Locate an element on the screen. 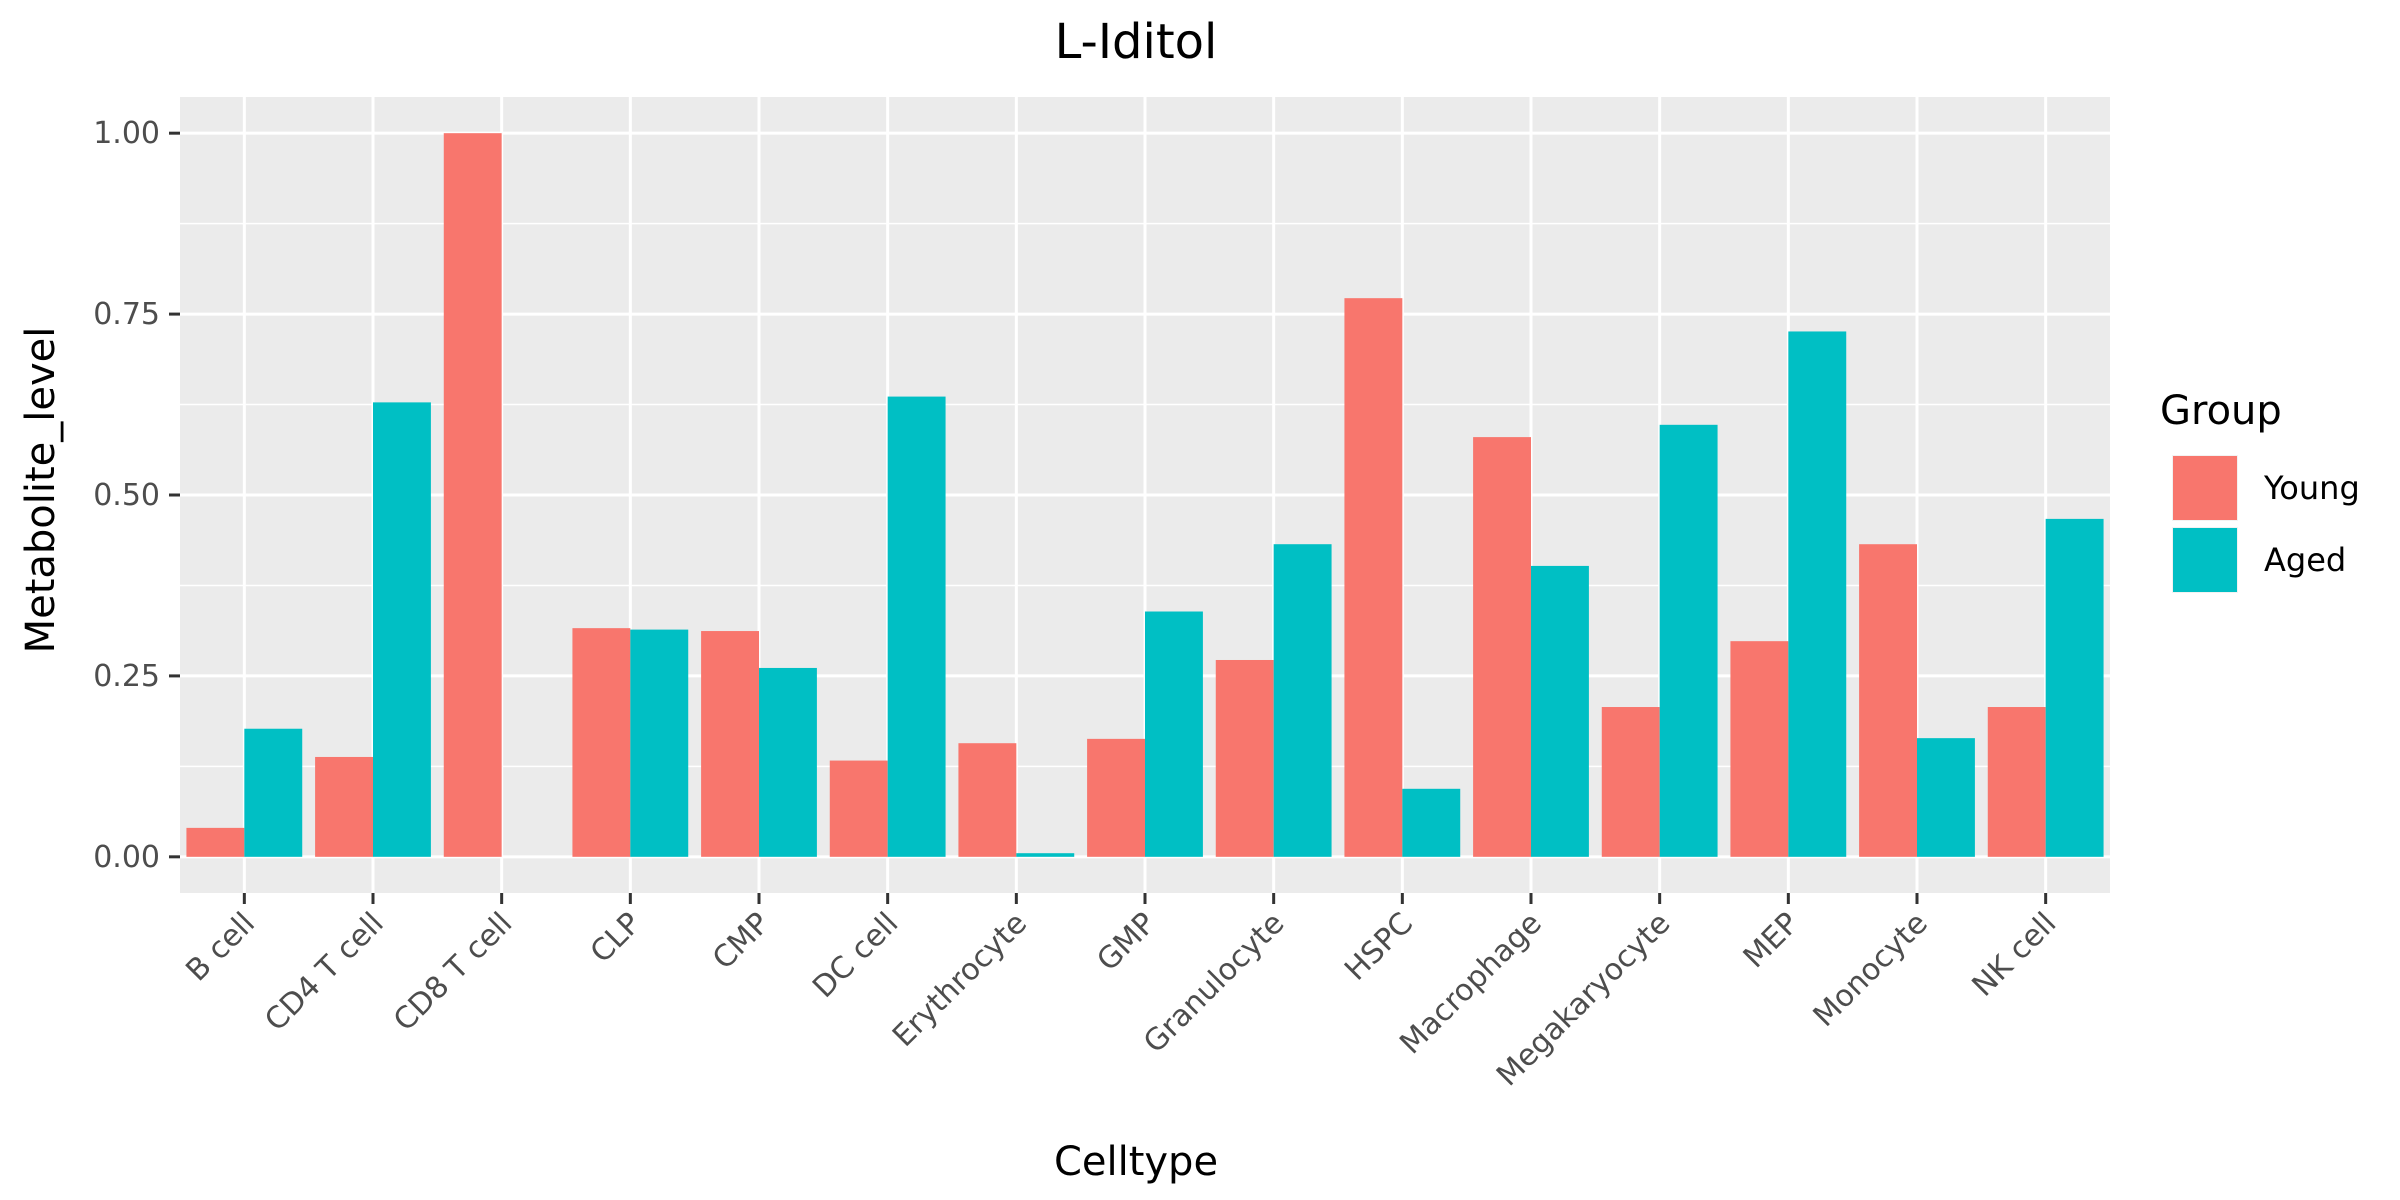  y-tick-label: 0.00 is located at coordinates (126, 857).